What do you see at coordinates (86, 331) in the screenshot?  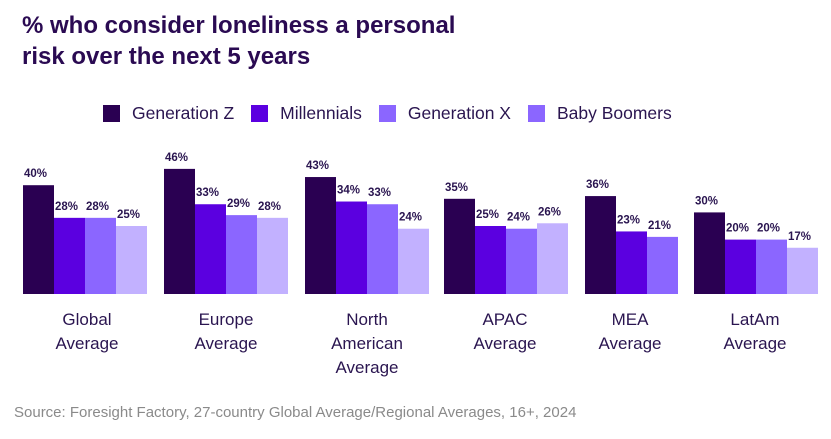 I see `category-label: Global Average` at bounding box center [86, 331].